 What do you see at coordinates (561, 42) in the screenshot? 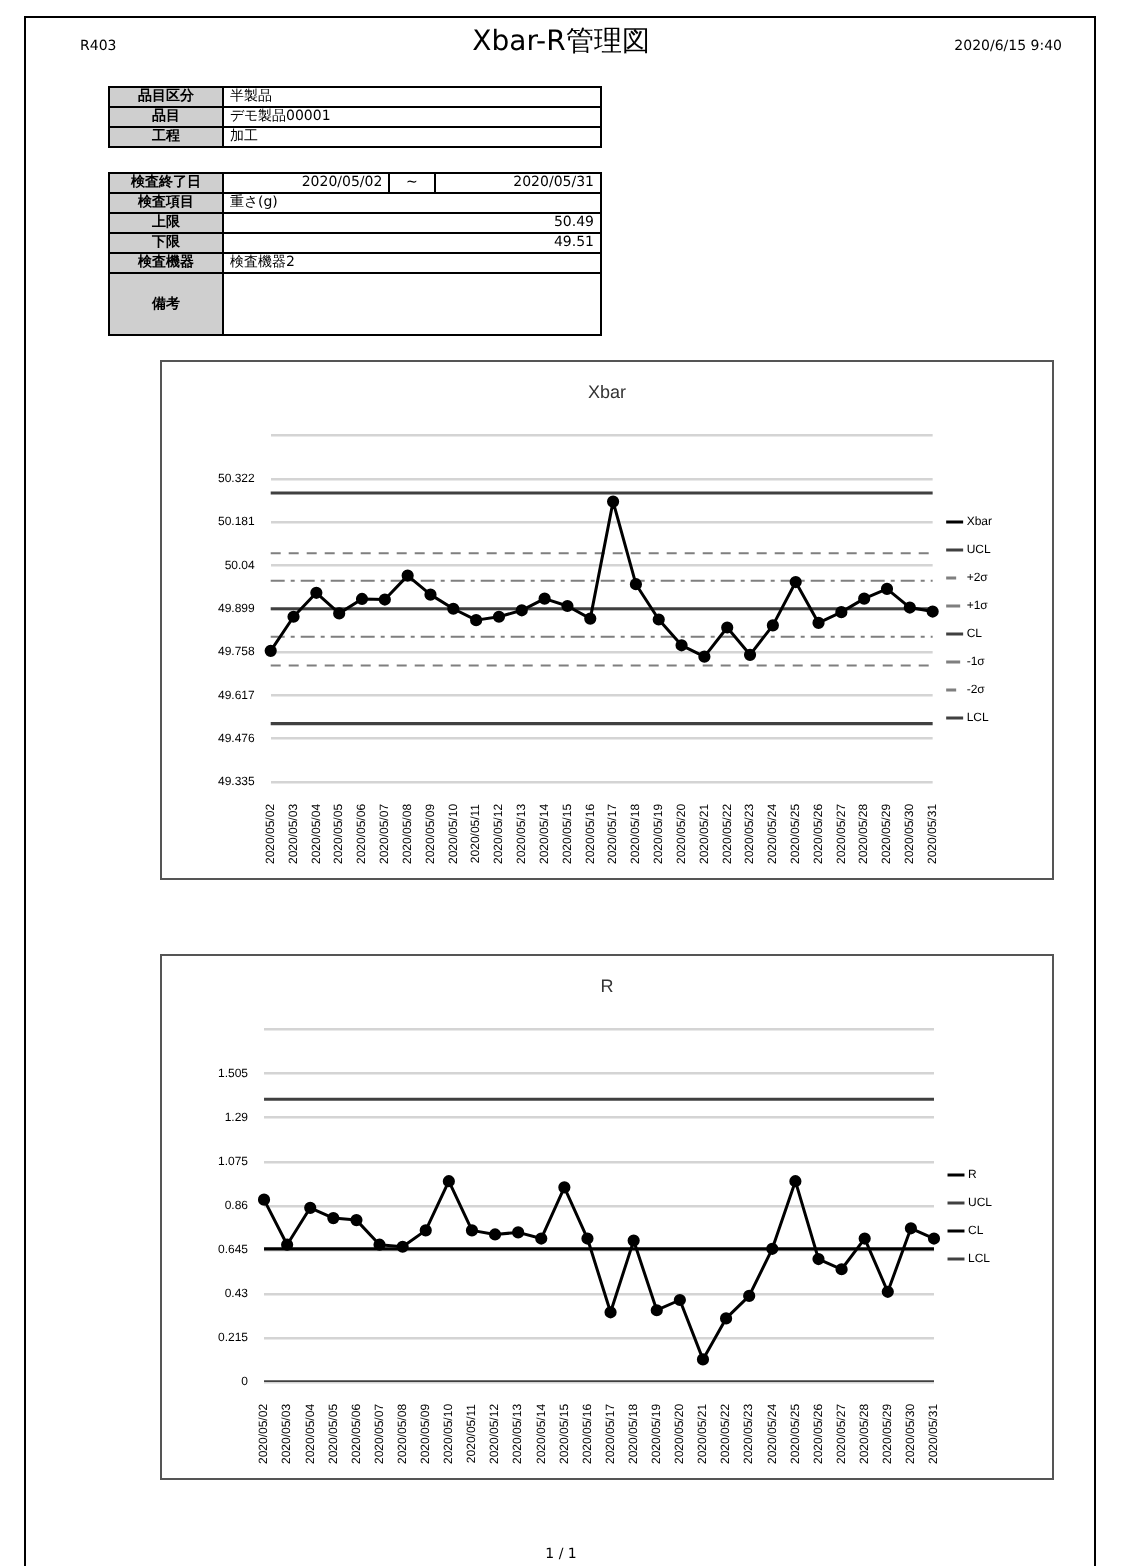
I see `text: Xbar-R管理図` at bounding box center [561, 42].